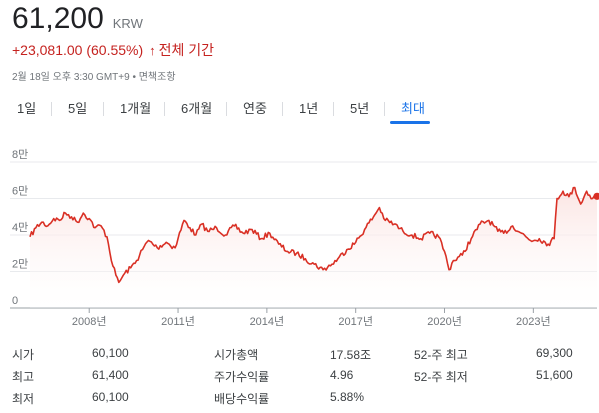 This screenshot has height=413, width=599. Describe the element at coordinates (127, 23) in the screenshot. I see `currency-code: KRW` at that location.